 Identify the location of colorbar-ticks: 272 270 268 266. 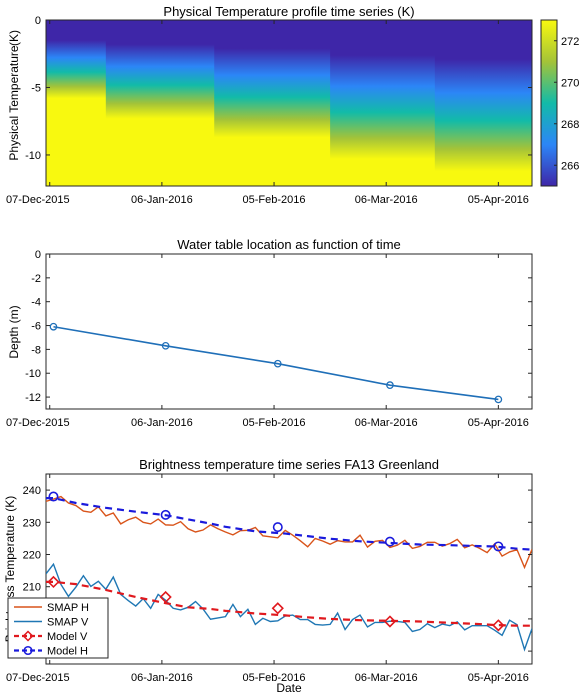
(566, 104).